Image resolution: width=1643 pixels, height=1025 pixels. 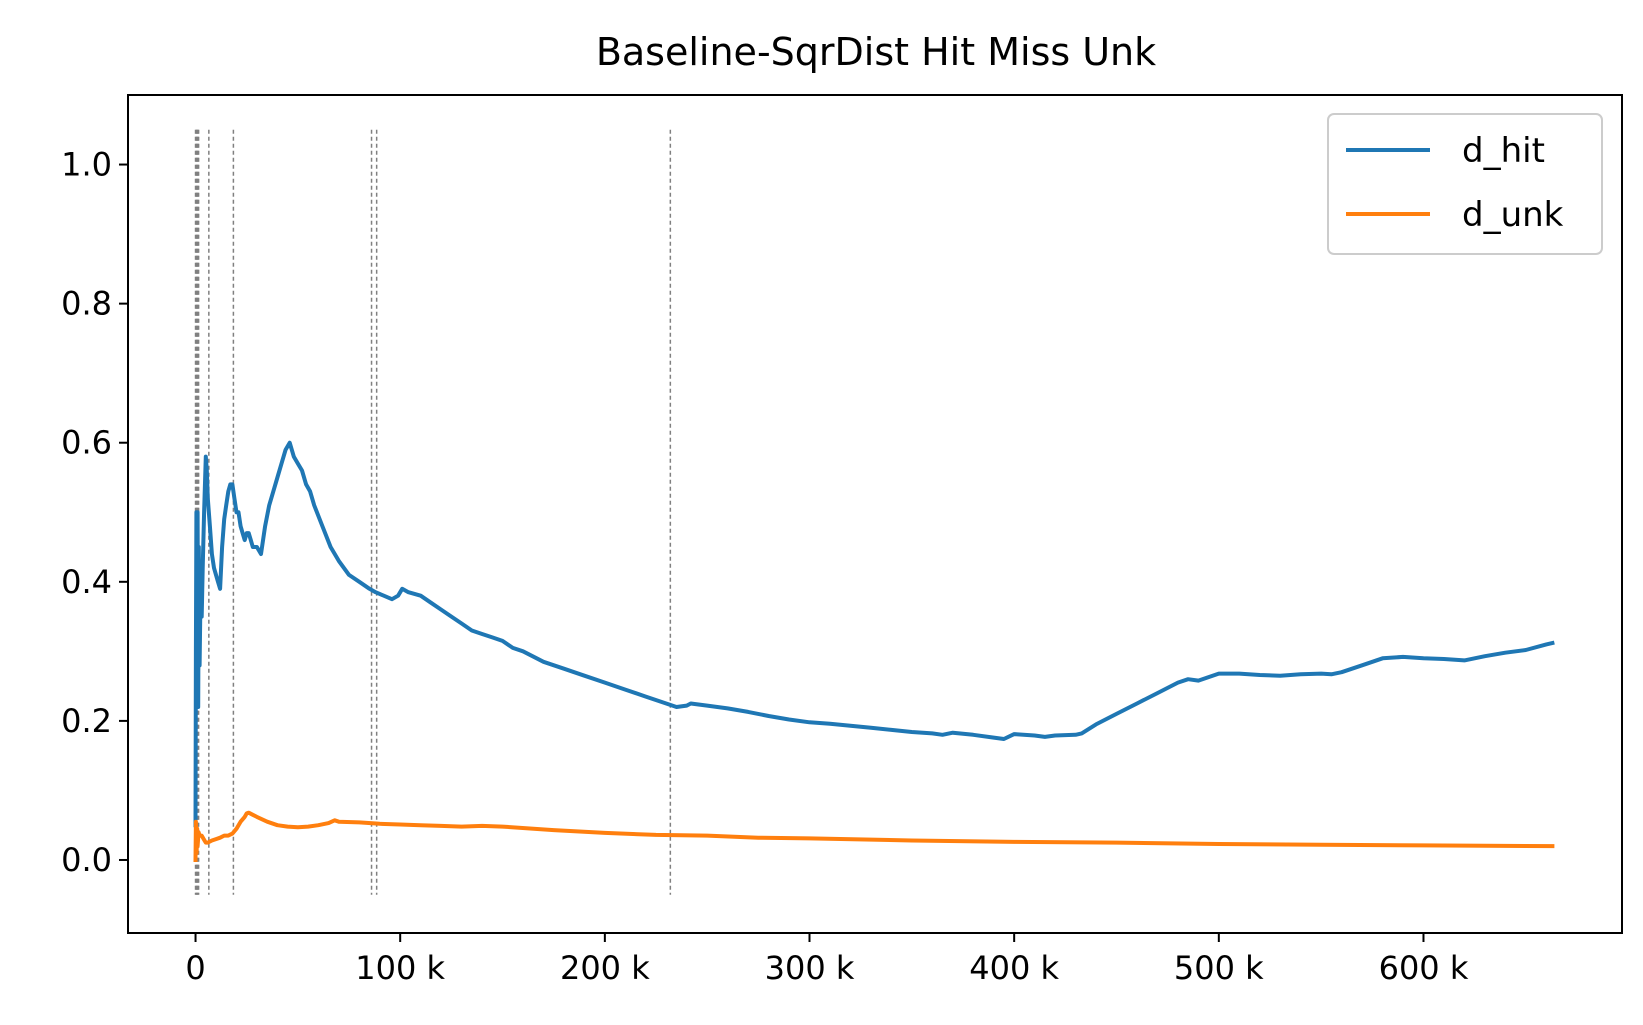 I want to click on x-tick-label: 100 k, so click(x=400, y=968).